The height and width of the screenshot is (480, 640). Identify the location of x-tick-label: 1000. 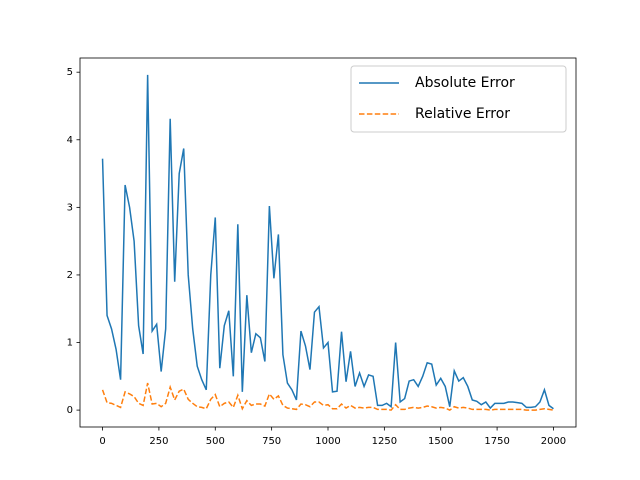
(327, 441).